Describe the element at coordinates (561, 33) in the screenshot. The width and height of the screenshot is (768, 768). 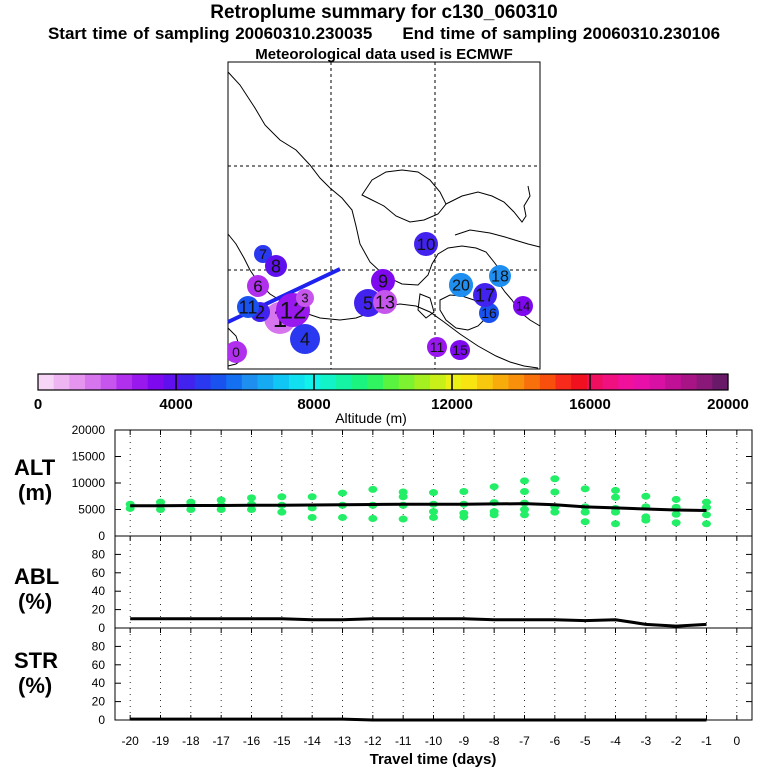
I see `end-time: End time of sampling 20060310.230106` at that location.